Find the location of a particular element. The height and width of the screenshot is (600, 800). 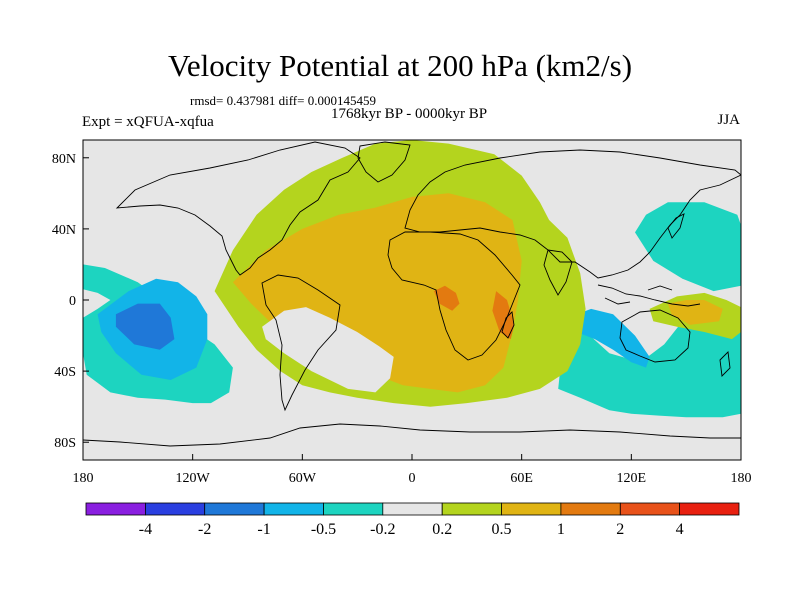

region-north-pacific-negative is located at coordinates (688, 247).